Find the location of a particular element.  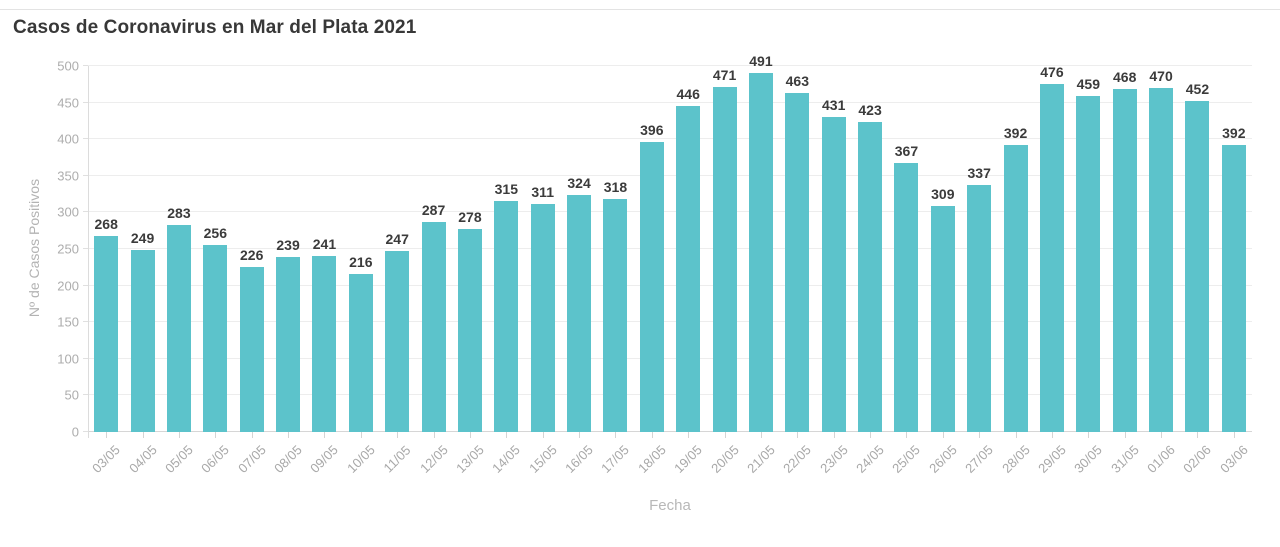

bar-value-label: 287 is located at coordinates (433, 209).